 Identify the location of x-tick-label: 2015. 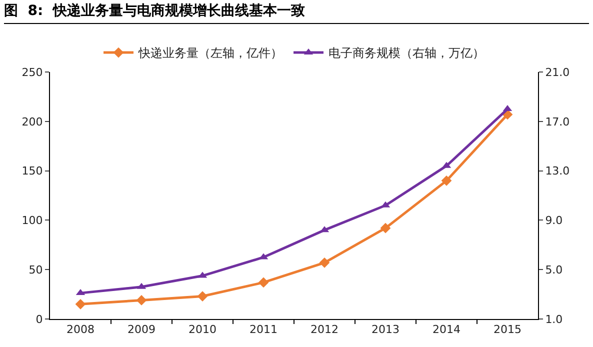
(508, 329).